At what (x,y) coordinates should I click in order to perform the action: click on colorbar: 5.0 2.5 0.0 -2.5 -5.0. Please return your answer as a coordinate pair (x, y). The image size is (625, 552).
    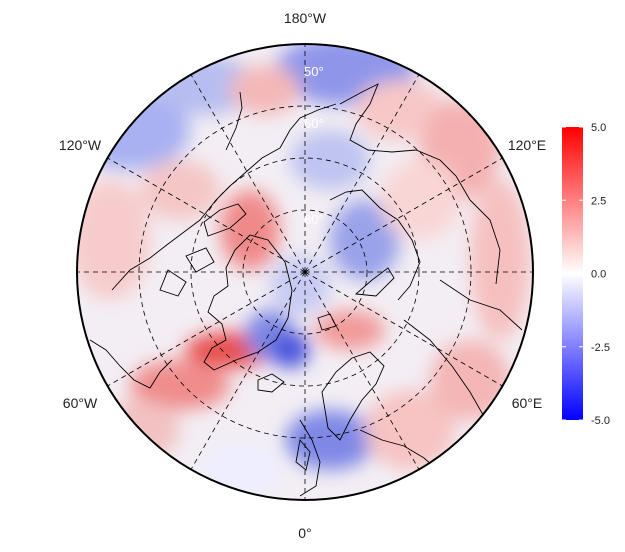
    Looking at the image, I should click on (586, 274).